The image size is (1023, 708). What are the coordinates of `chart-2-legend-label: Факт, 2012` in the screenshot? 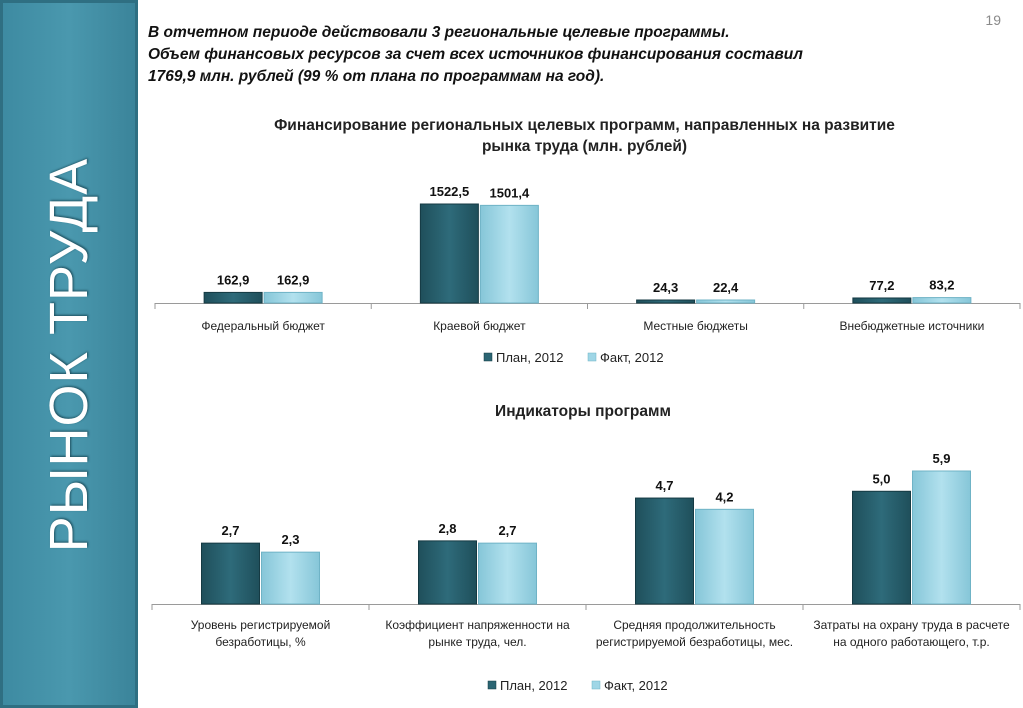 It's located at (636, 685).